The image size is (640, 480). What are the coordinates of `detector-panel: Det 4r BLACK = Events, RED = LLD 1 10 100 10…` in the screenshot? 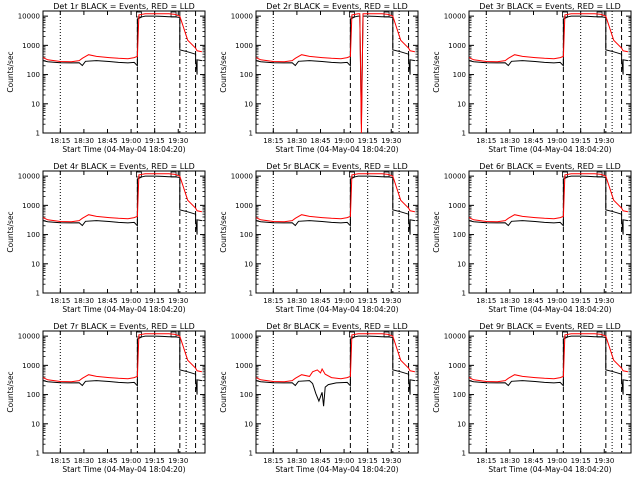 It's located at (106, 238).